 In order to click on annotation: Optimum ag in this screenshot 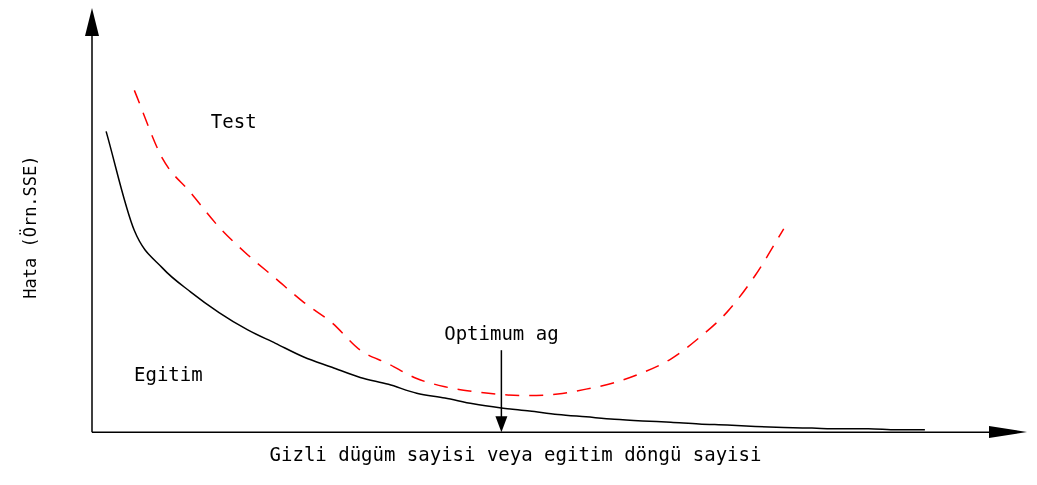, I will do `click(501, 333)`.